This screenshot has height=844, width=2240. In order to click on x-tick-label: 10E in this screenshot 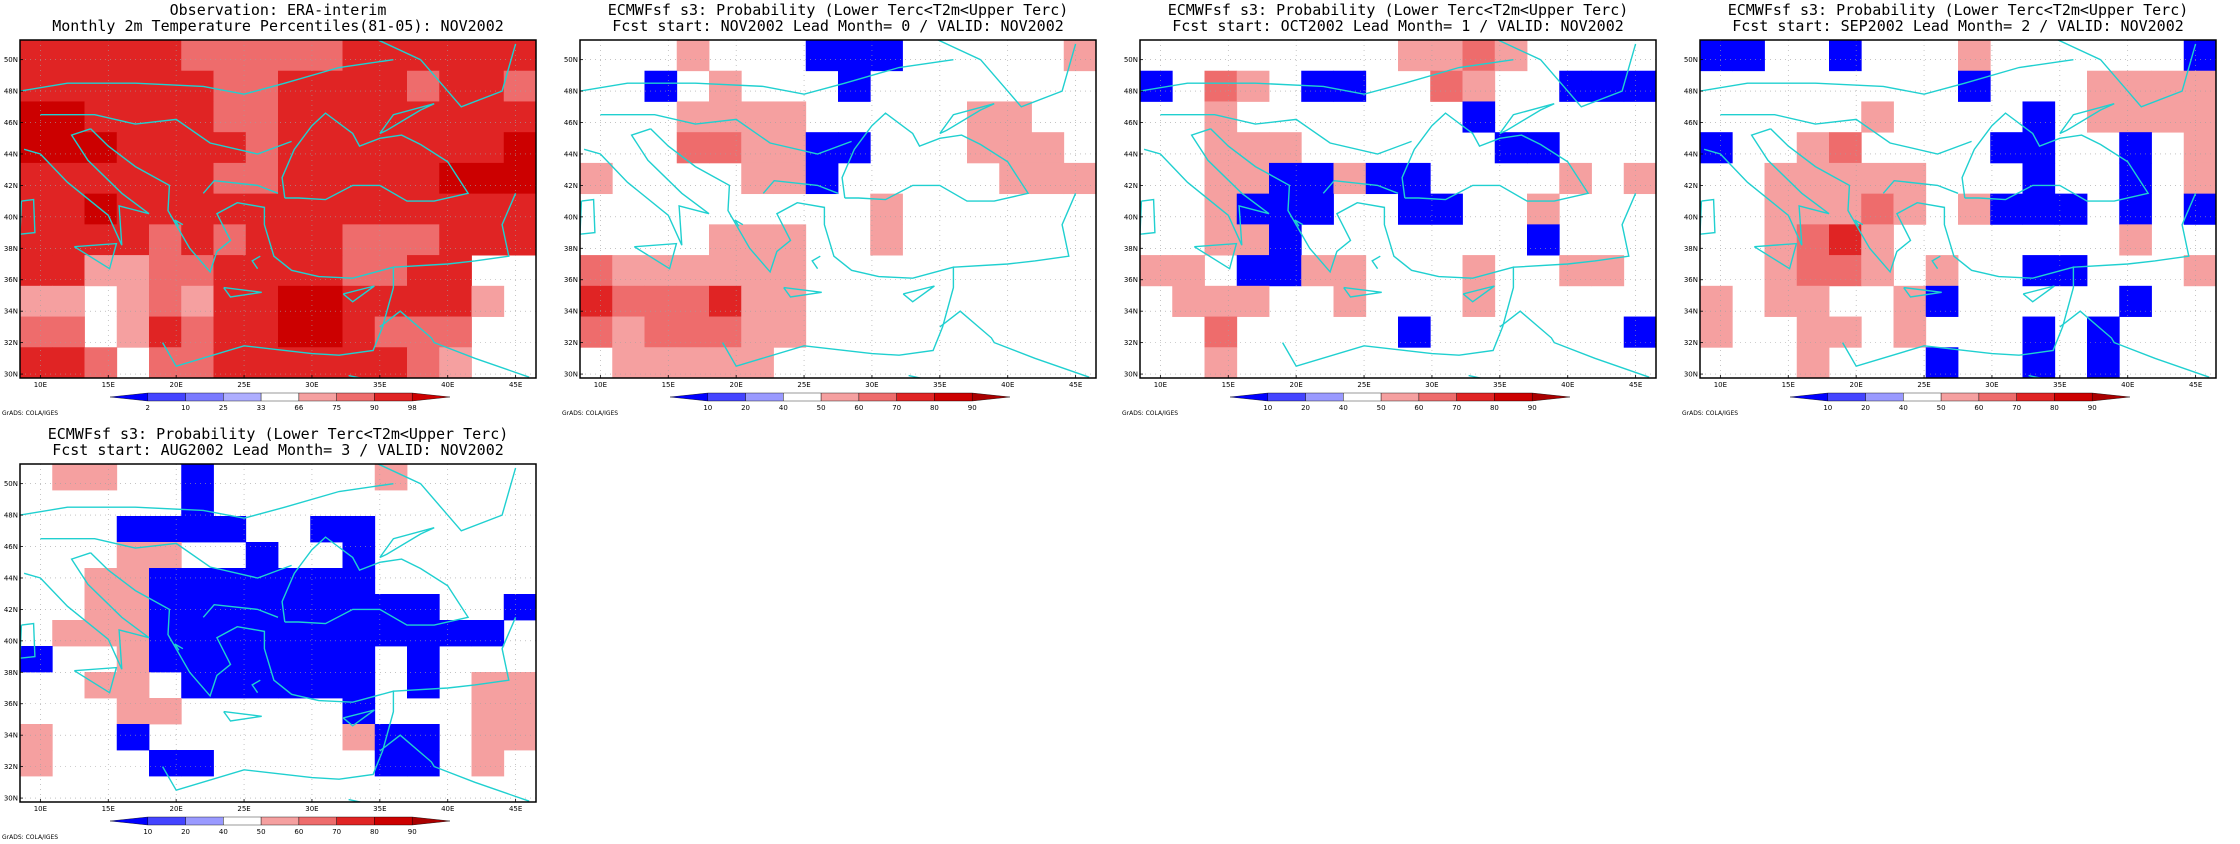, I will do `click(600, 385)`.